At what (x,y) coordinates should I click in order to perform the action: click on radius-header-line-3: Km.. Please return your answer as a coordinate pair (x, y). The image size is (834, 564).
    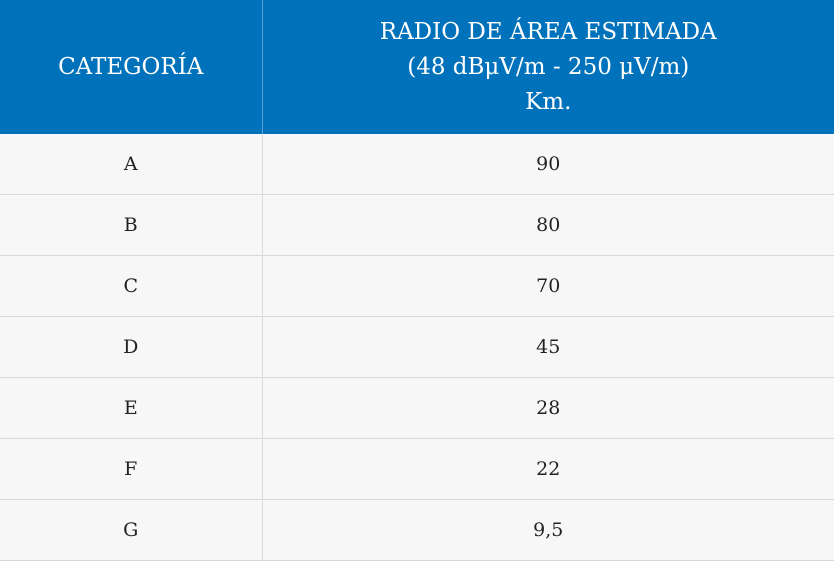
    Looking at the image, I should click on (548, 101).